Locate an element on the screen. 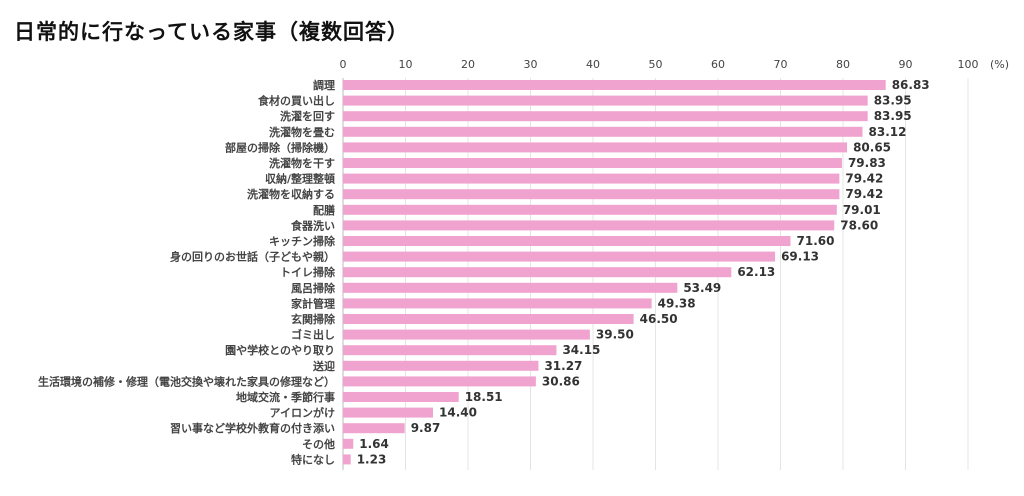 The height and width of the screenshot is (496, 1024). category-label: 食材の買い出し is located at coordinates (296, 101).